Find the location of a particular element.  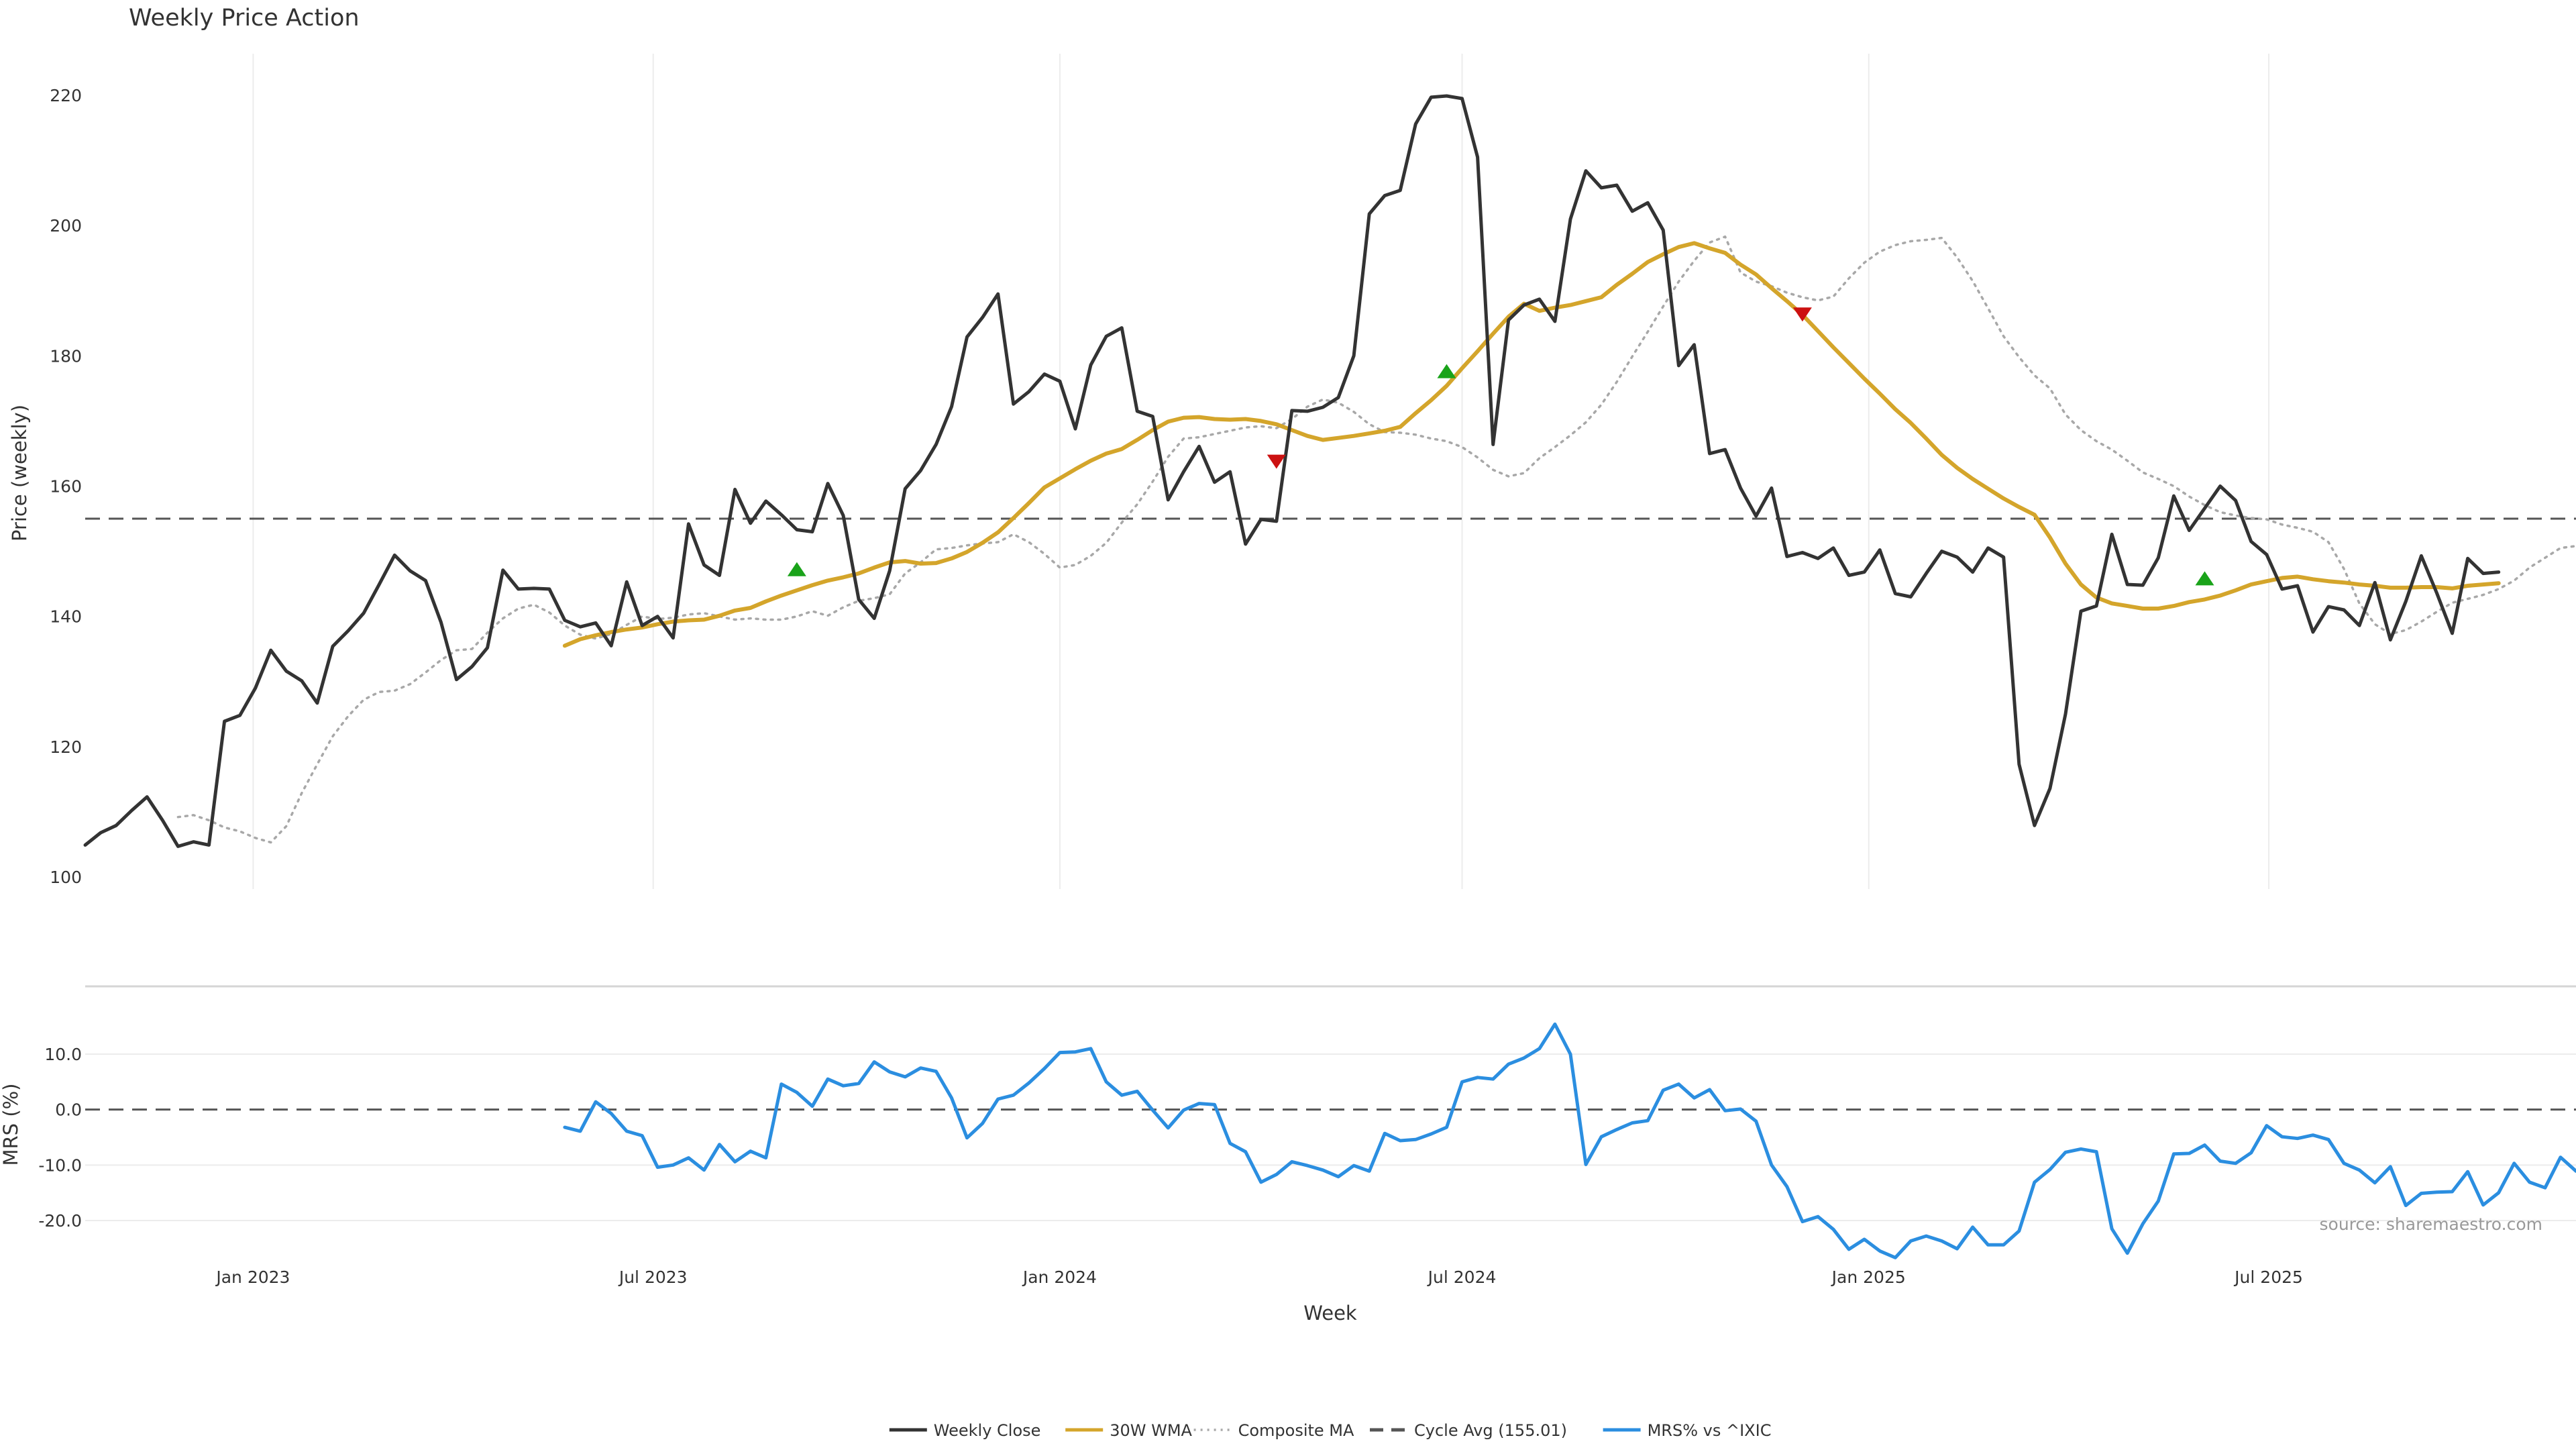

price-y-tick-label: 140 is located at coordinates (66, 617).